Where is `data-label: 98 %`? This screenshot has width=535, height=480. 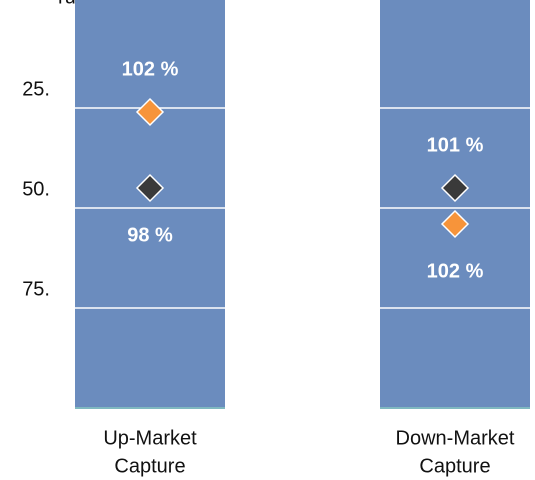 data-label: 98 % is located at coordinates (150, 235).